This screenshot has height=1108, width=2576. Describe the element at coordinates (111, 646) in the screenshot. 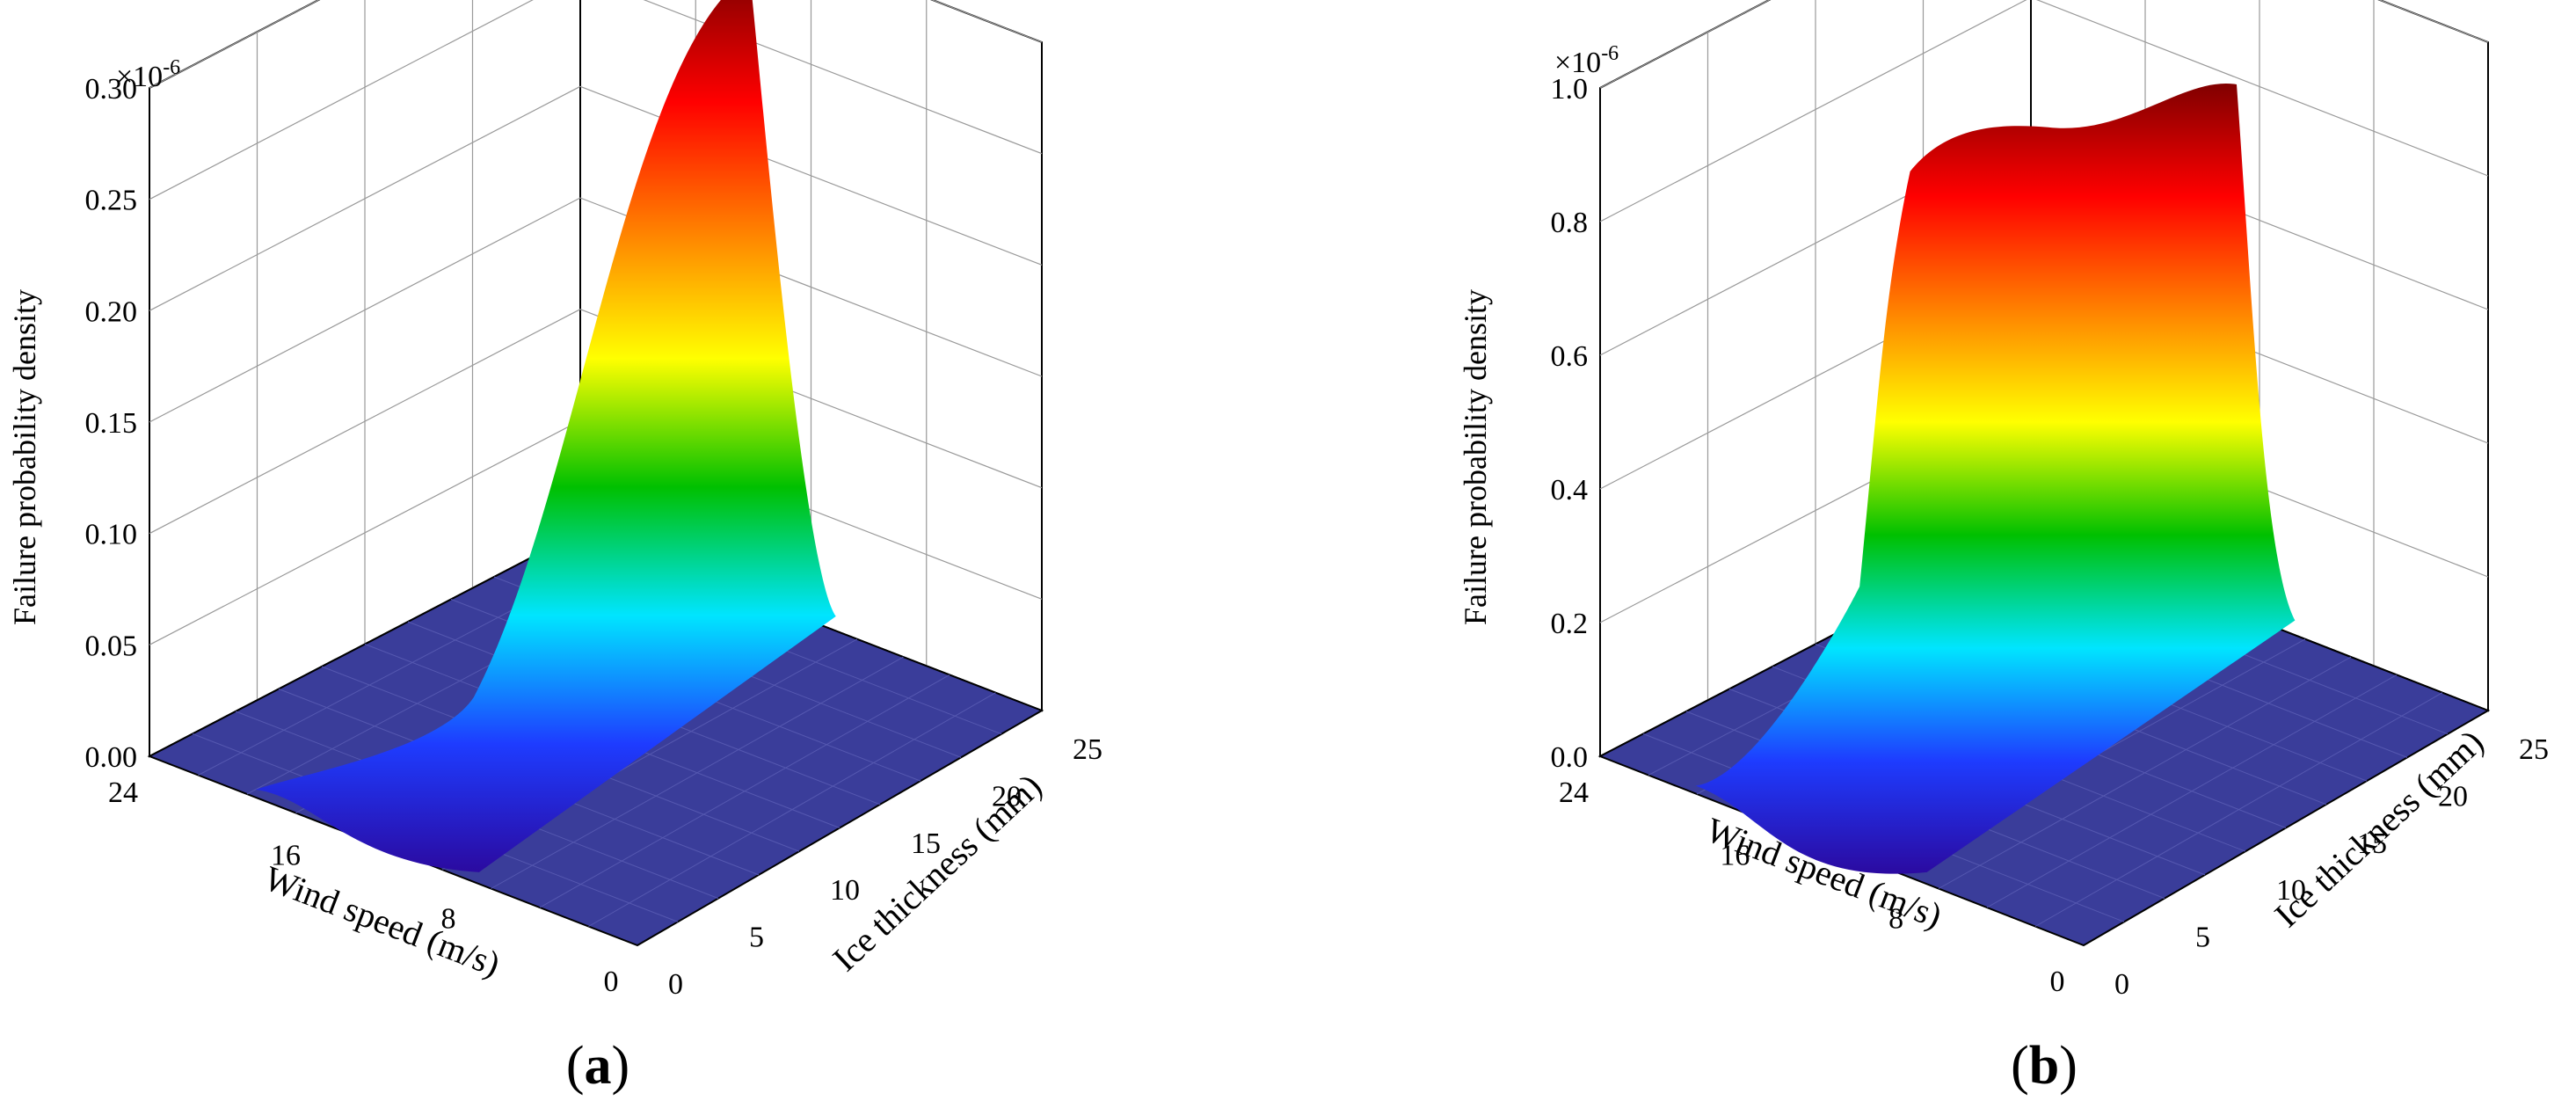

I see `z-tick-label: 0.05` at that location.